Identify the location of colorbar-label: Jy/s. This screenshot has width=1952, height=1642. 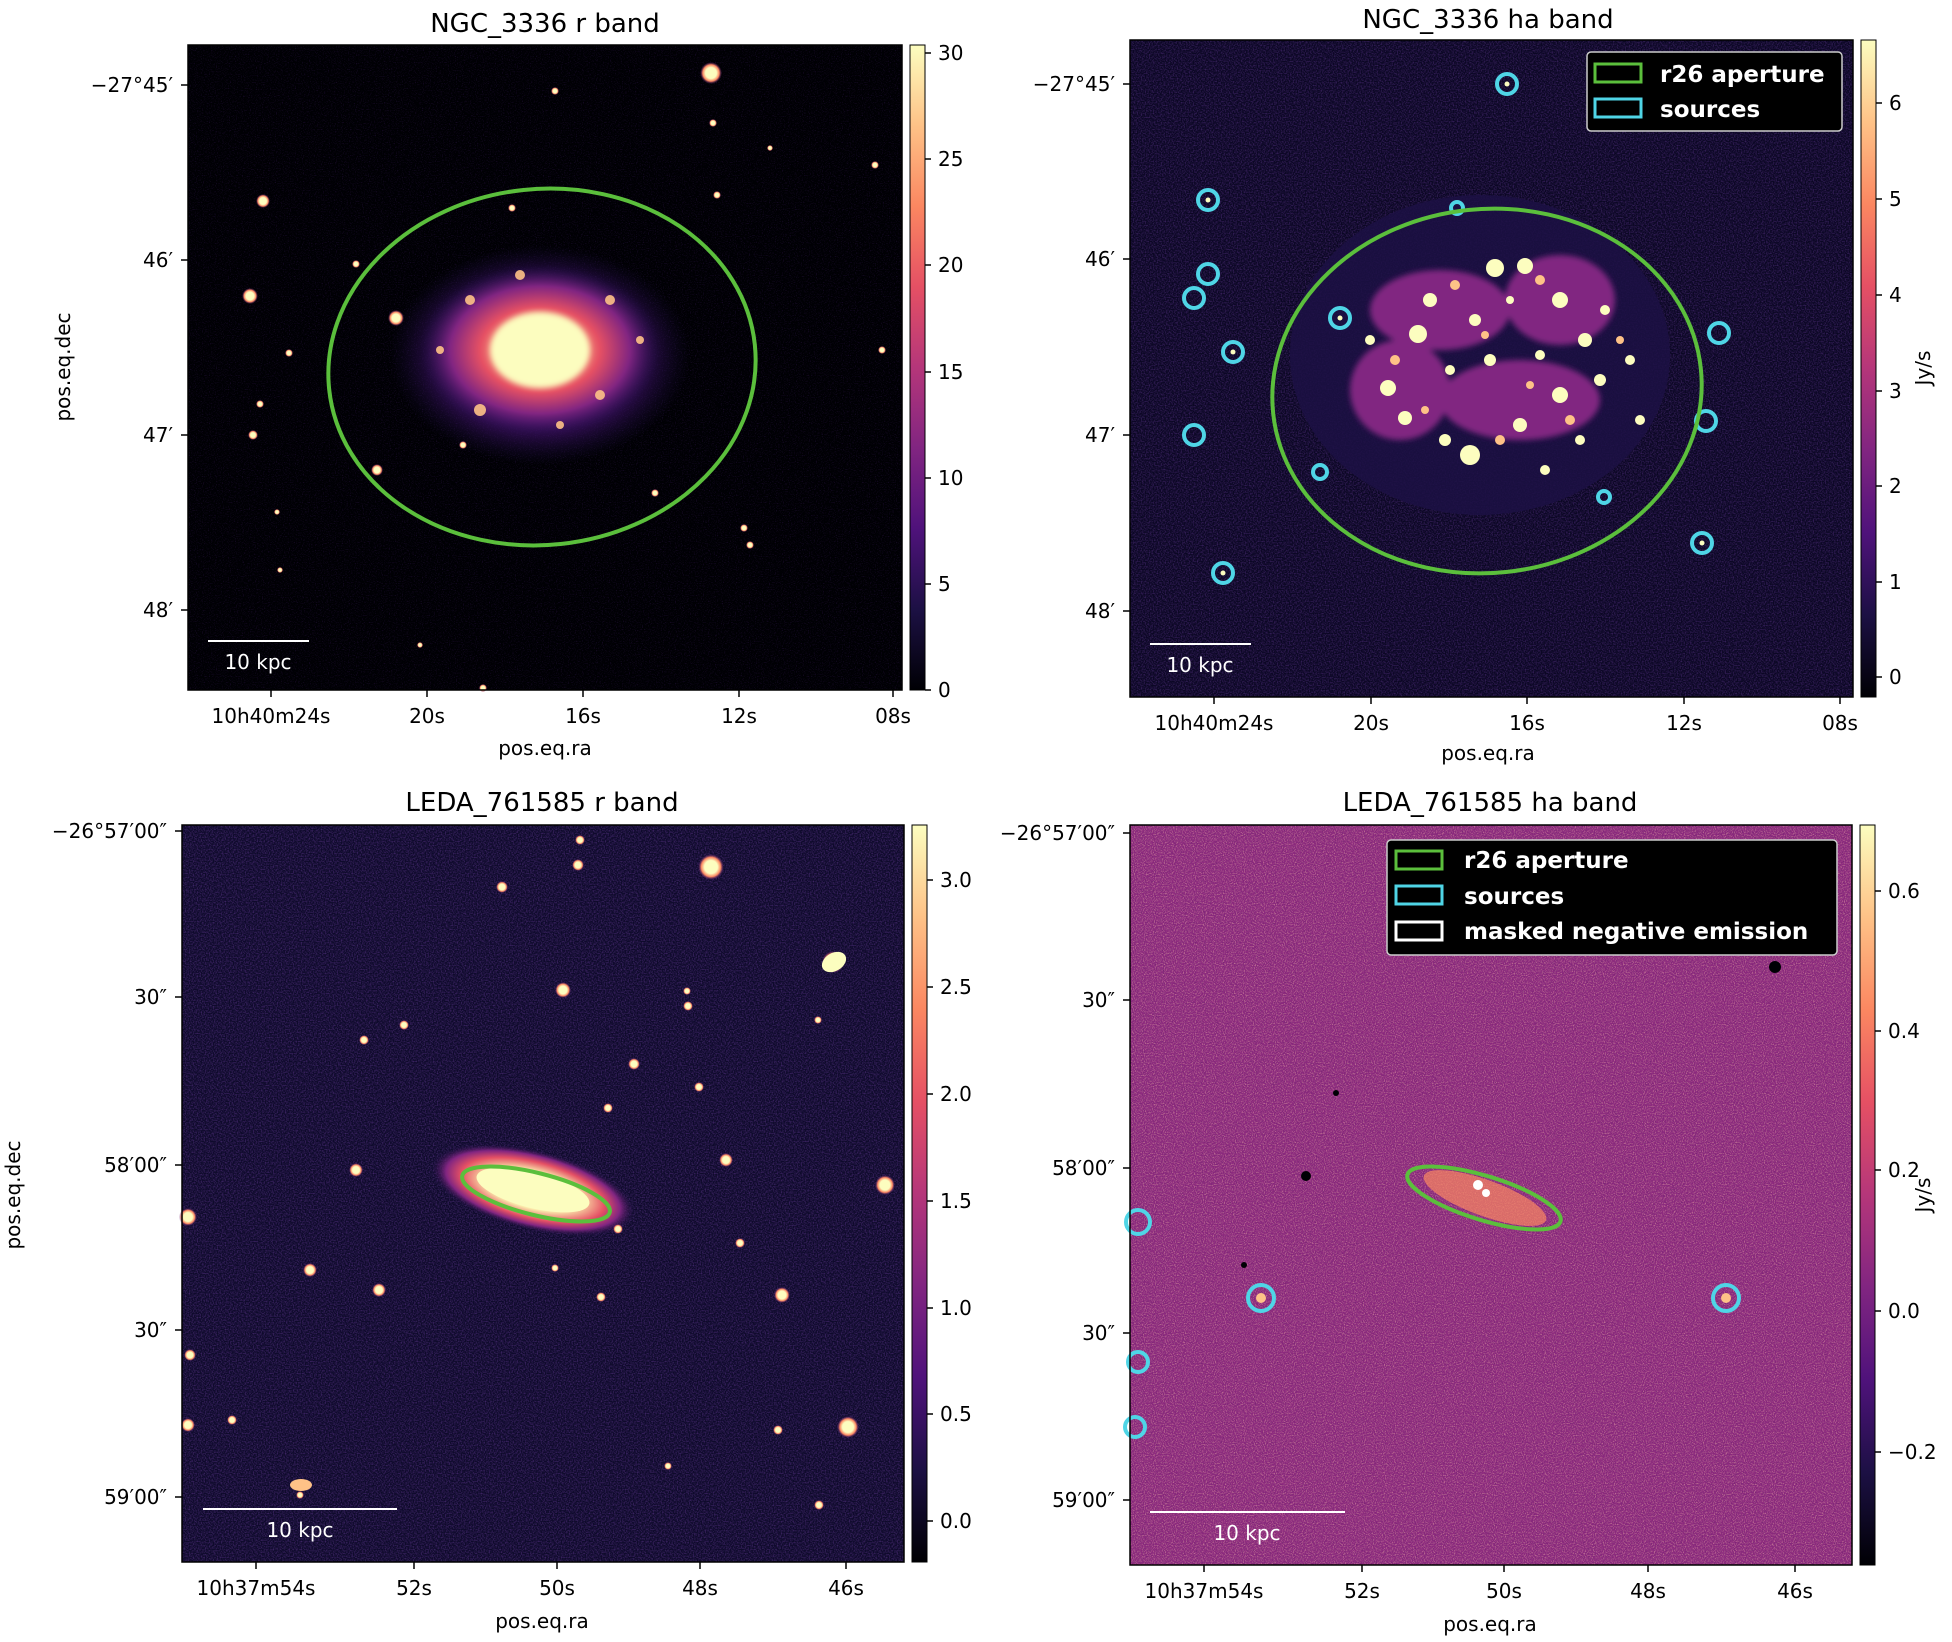
(1923, 1196).